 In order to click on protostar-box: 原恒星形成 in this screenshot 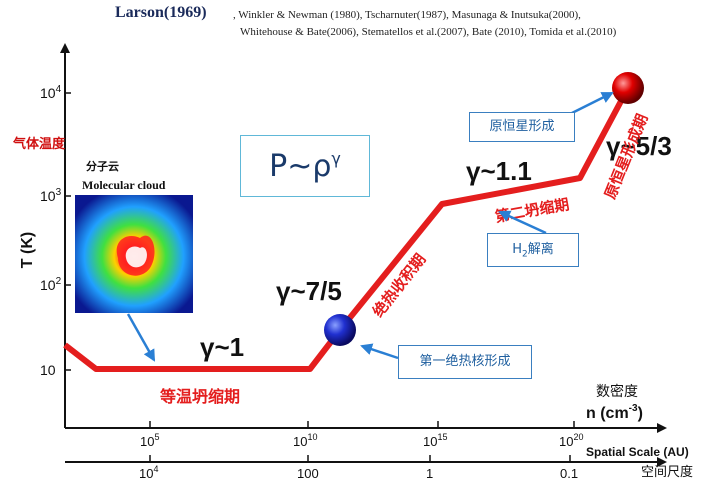, I will do `click(522, 127)`.